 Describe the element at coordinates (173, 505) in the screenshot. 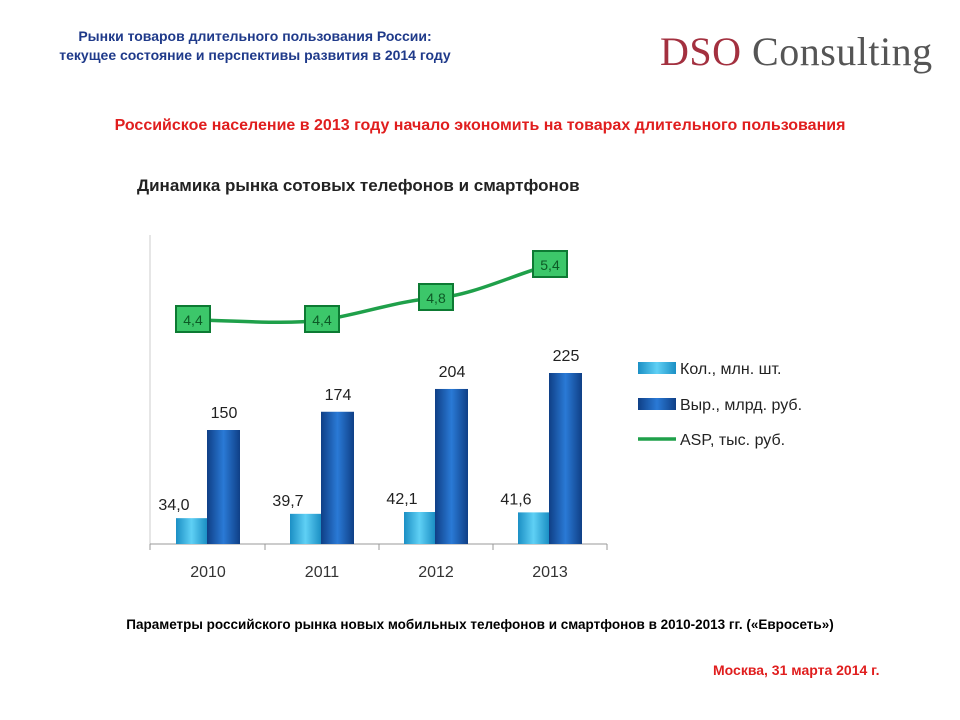

I see `bar-quantity-label: 34,0` at that location.